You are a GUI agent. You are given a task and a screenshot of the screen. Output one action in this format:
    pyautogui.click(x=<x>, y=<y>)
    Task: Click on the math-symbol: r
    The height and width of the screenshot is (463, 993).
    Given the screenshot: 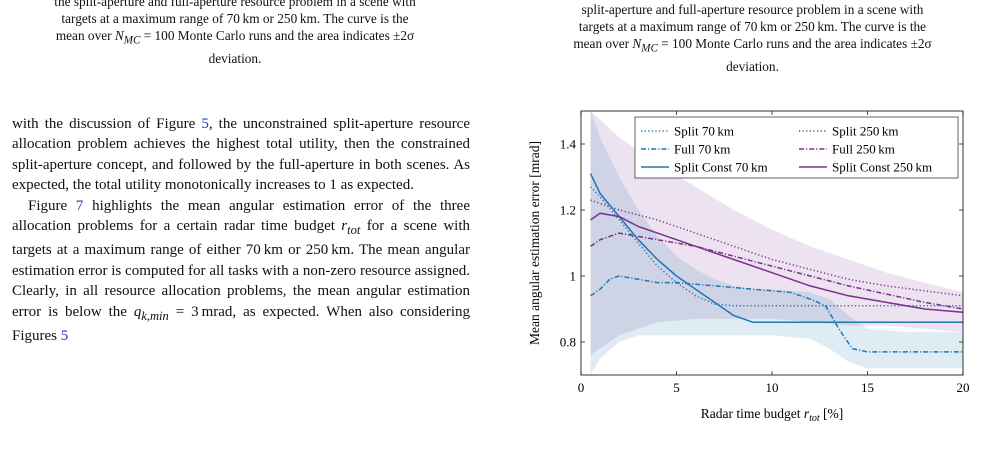 What is the action you would take?
    pyautogui.click(x=344, y=226)
    